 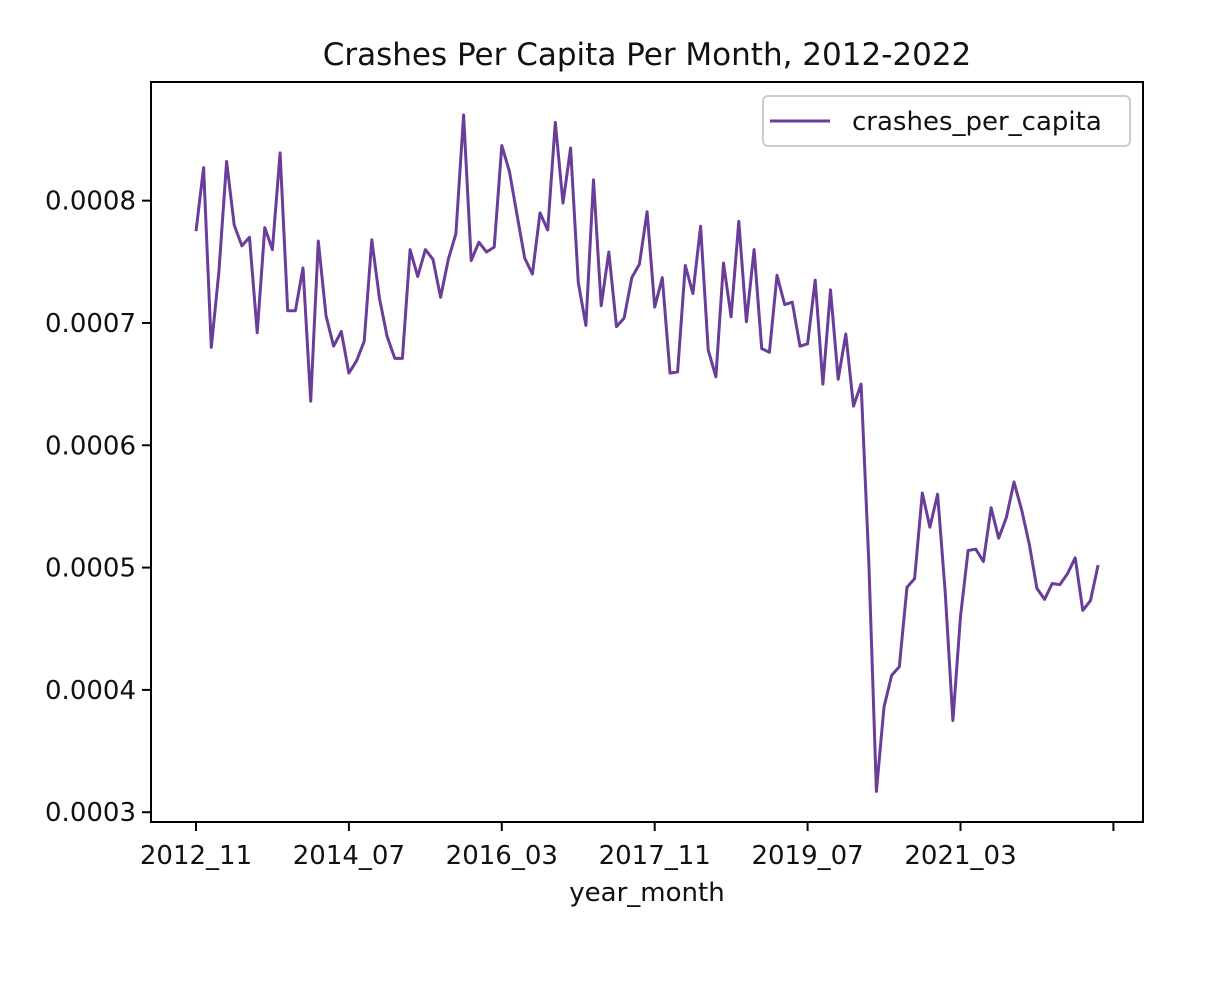 What do you see at coordinates (90, 202) in the screenshot?
I see `y-tick-label: 0.0008` at bounding box center [90, 202].